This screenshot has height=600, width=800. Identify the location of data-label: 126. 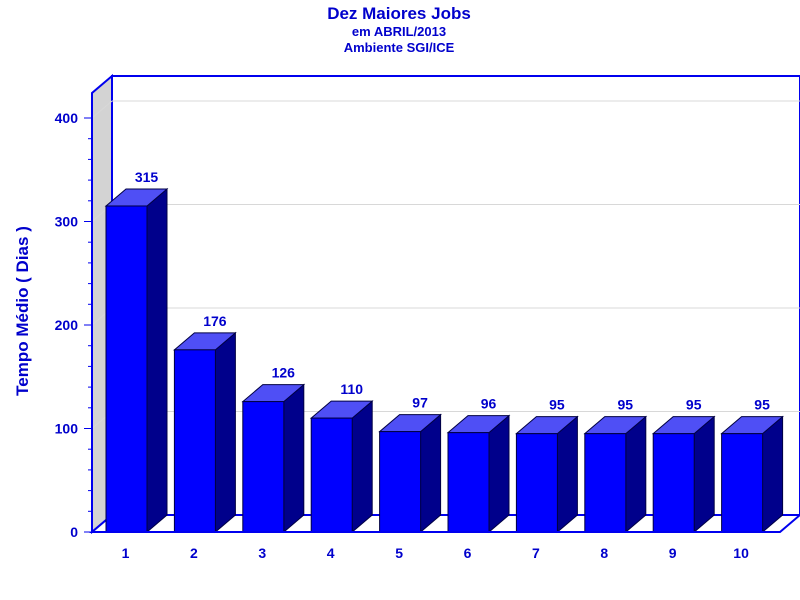
(284, 373).